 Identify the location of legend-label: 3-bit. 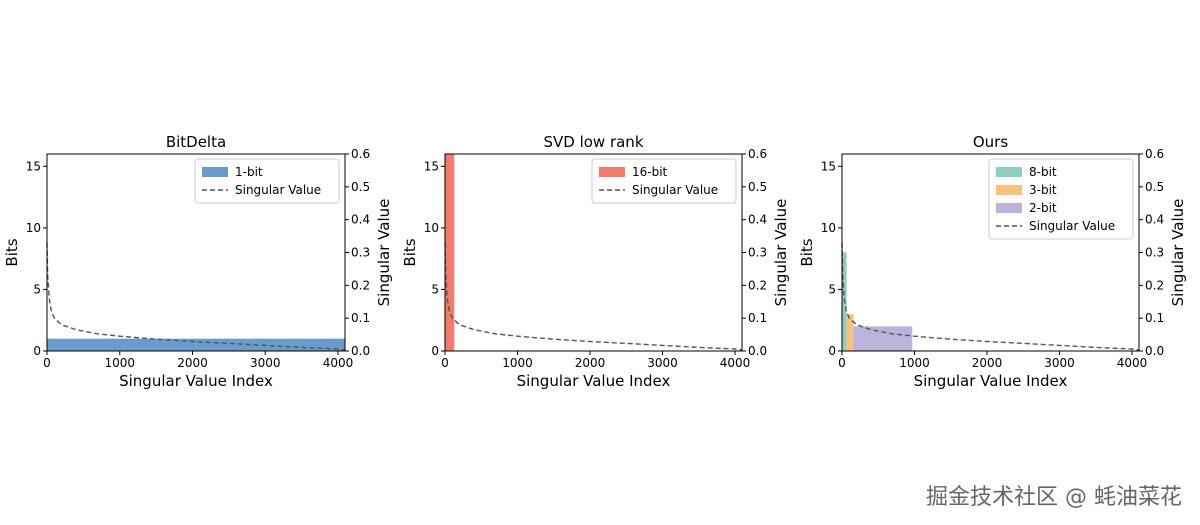
(1043, 190).